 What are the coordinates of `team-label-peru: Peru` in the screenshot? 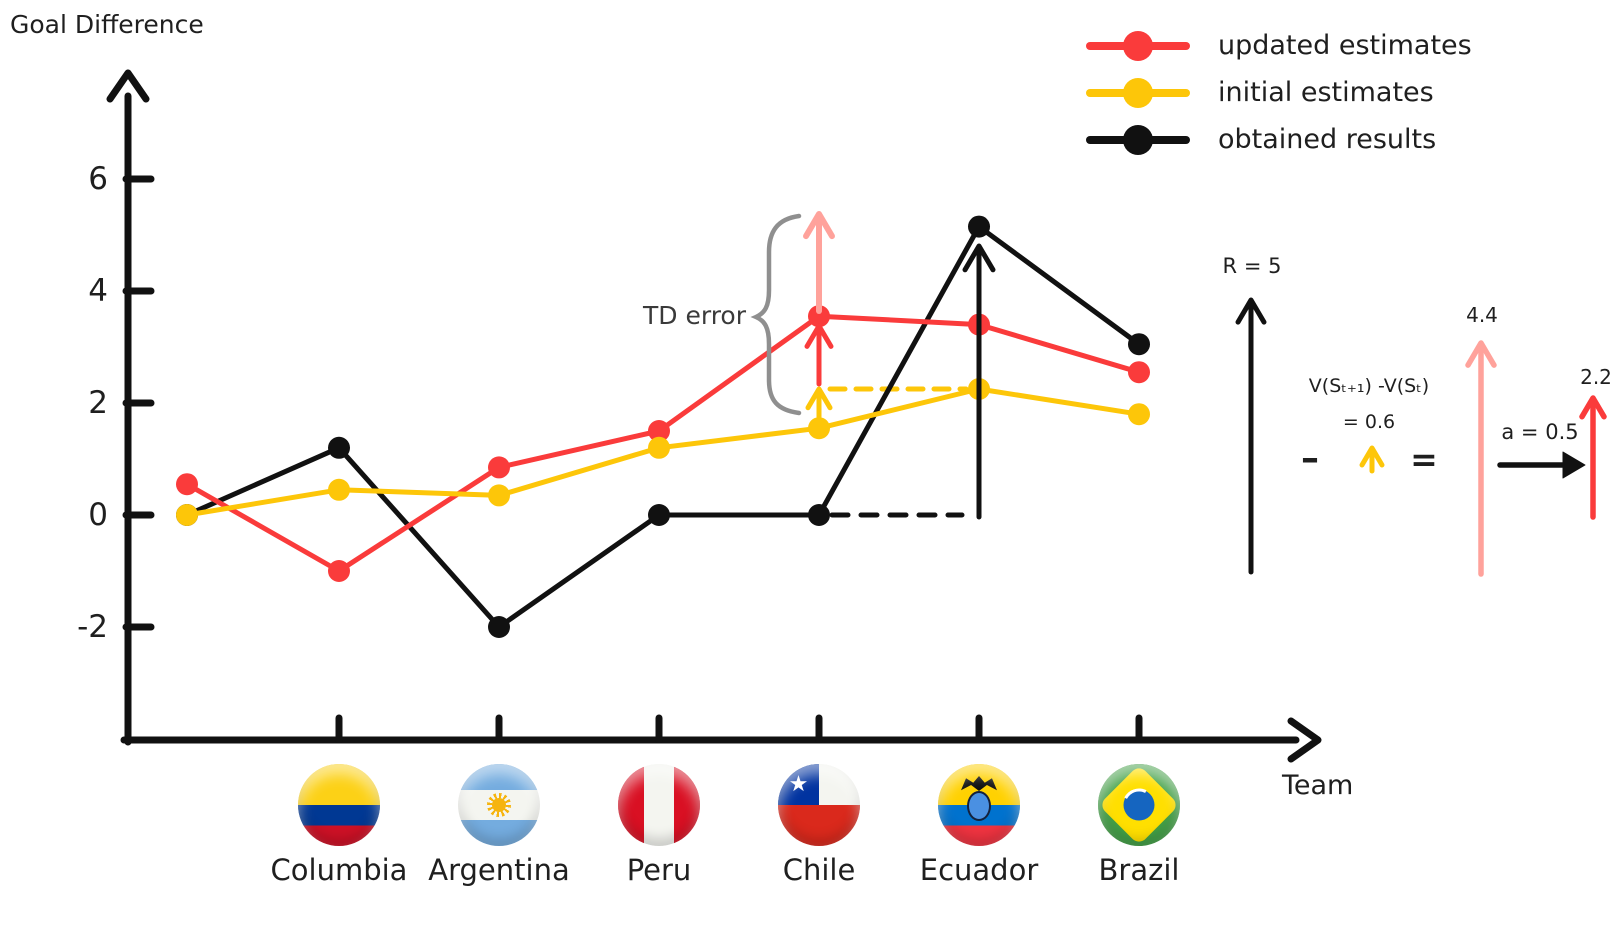 It's located at (659, 870).